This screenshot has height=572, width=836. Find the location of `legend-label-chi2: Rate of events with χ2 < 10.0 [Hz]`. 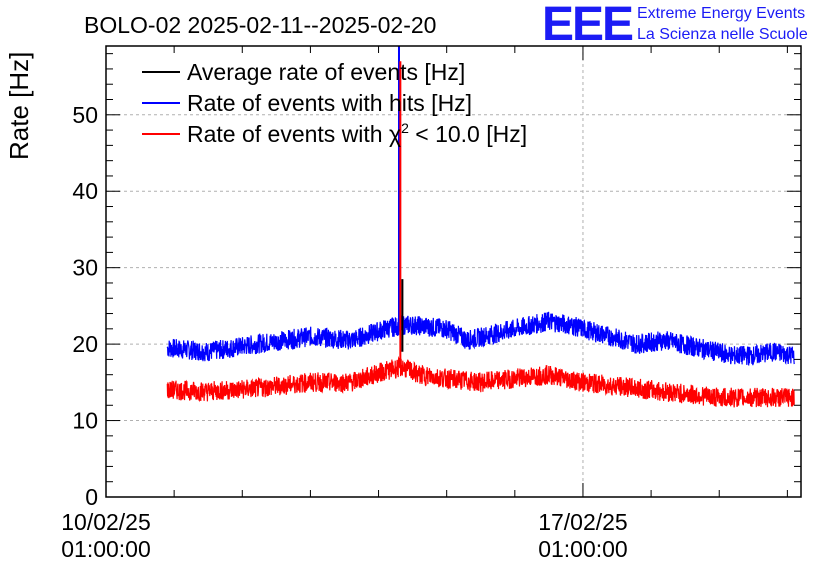

legend-label-chi2: Rate of events with χ2 < 10.0 [Hz] is located at coordinates (357, 133).